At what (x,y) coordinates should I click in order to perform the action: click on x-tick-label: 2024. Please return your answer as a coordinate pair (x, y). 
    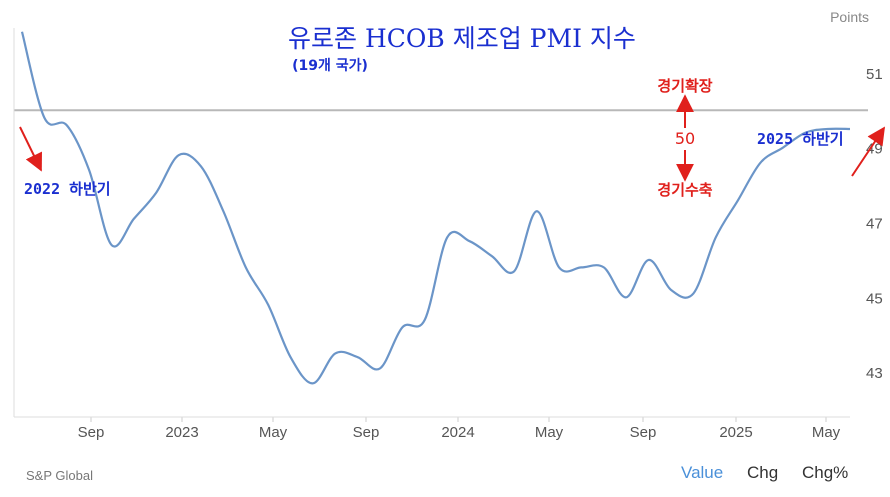
    Looking at the image, I should click on (457, 432).